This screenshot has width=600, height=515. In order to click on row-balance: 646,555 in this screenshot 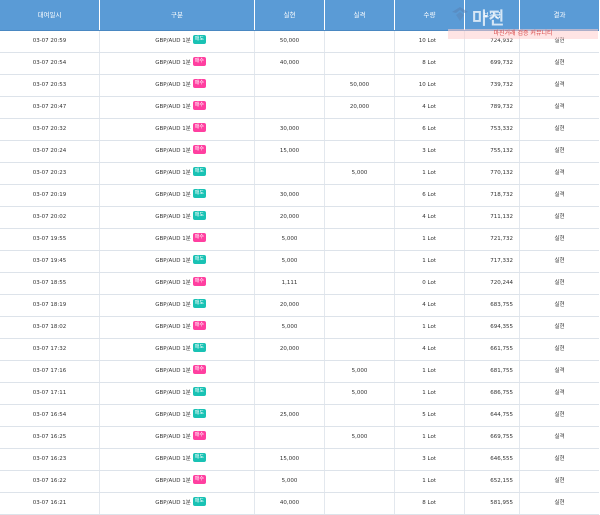, I will do `click(492, 459)`.